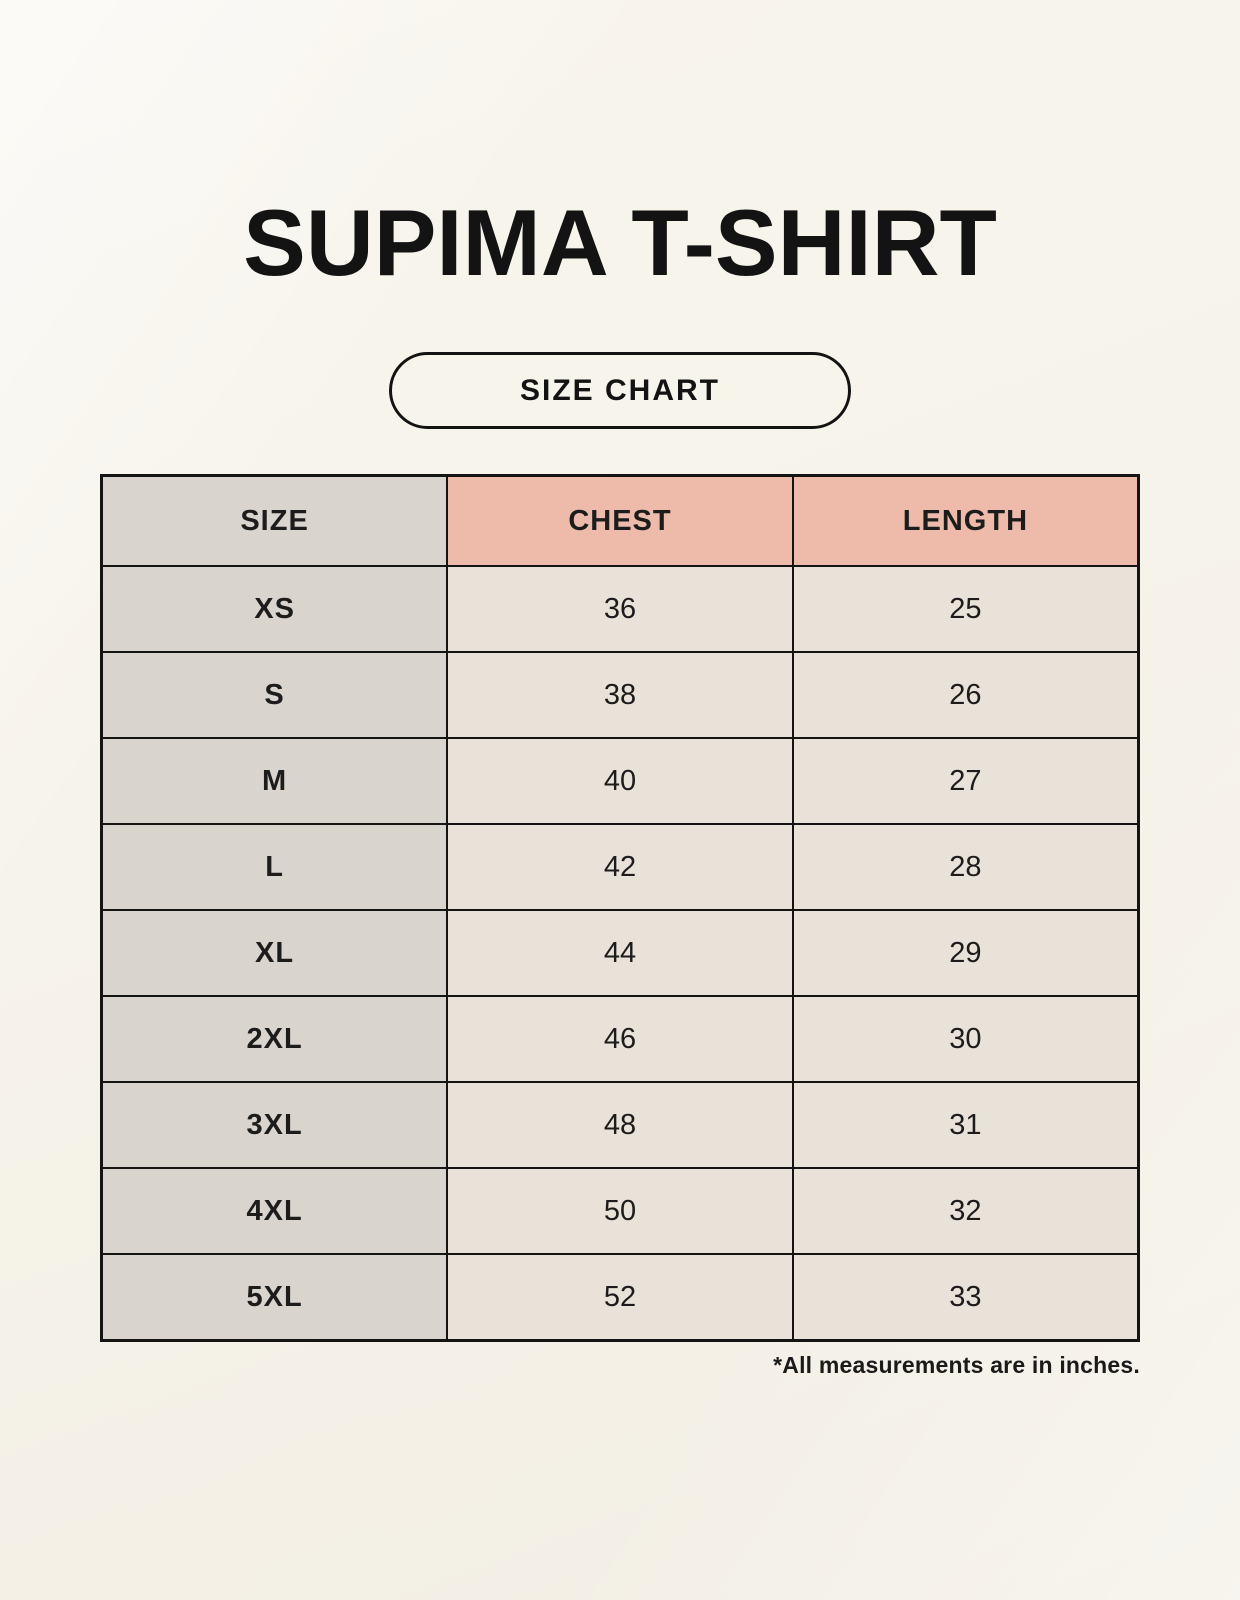 This screenshot has height=1600, width=1240. I want to click on measurements-footnote: *All measurements are in inches., so click(956, 1365).